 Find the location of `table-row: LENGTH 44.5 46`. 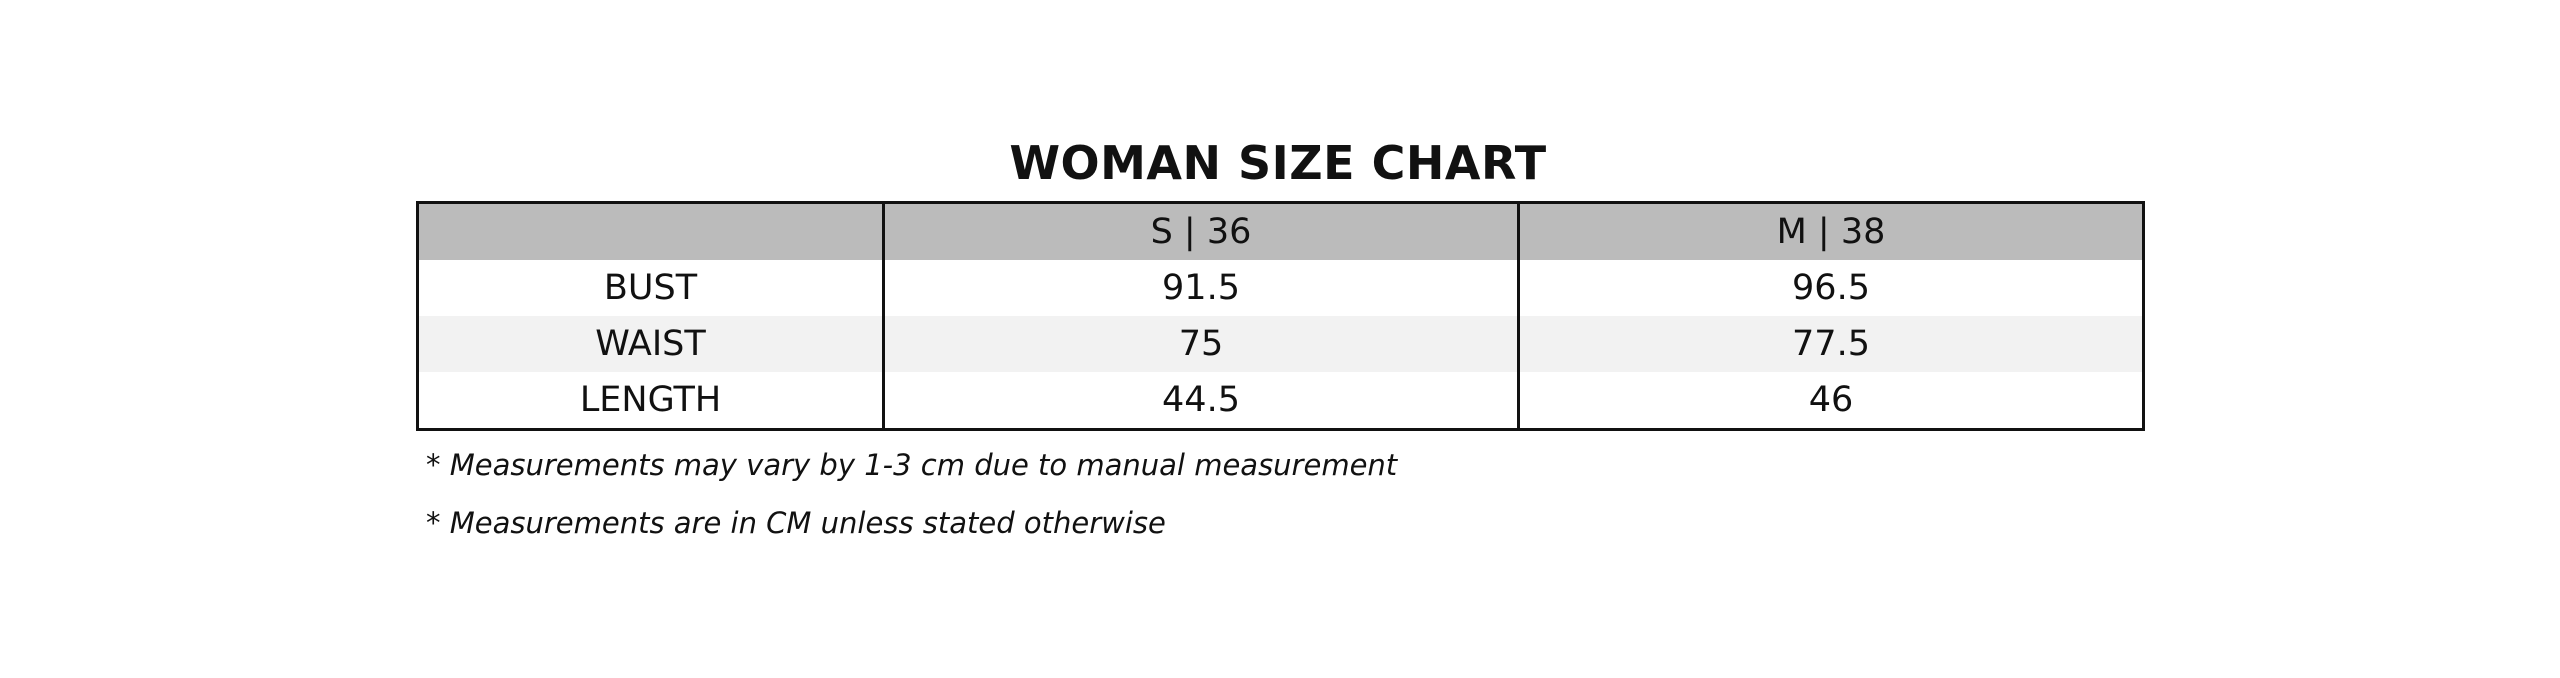

table-row: LENGTH 44.5 46 is located at coordinates (1280, 401).